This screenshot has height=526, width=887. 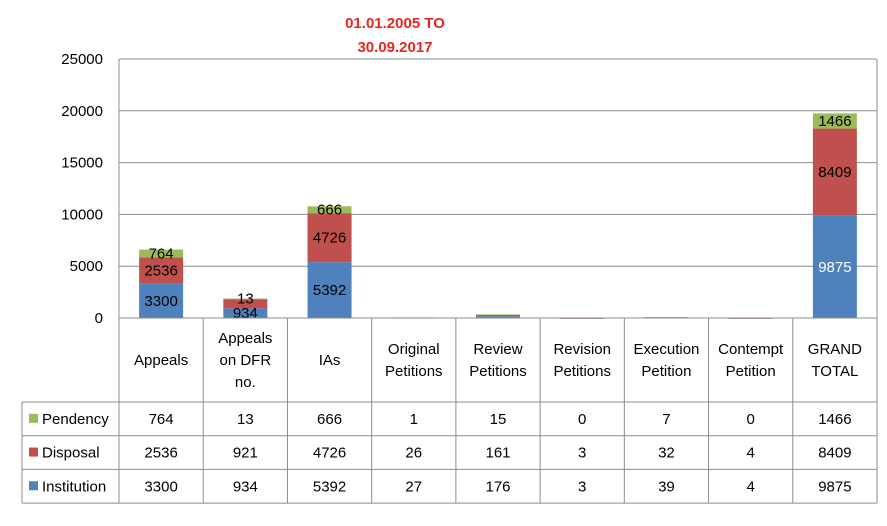 What do you see at coordinates (82, 189) in the screenshot?
I see `y-axis-ticks: 0 5000 10000 15000 20000 25000` at bounding box center [82, 189].